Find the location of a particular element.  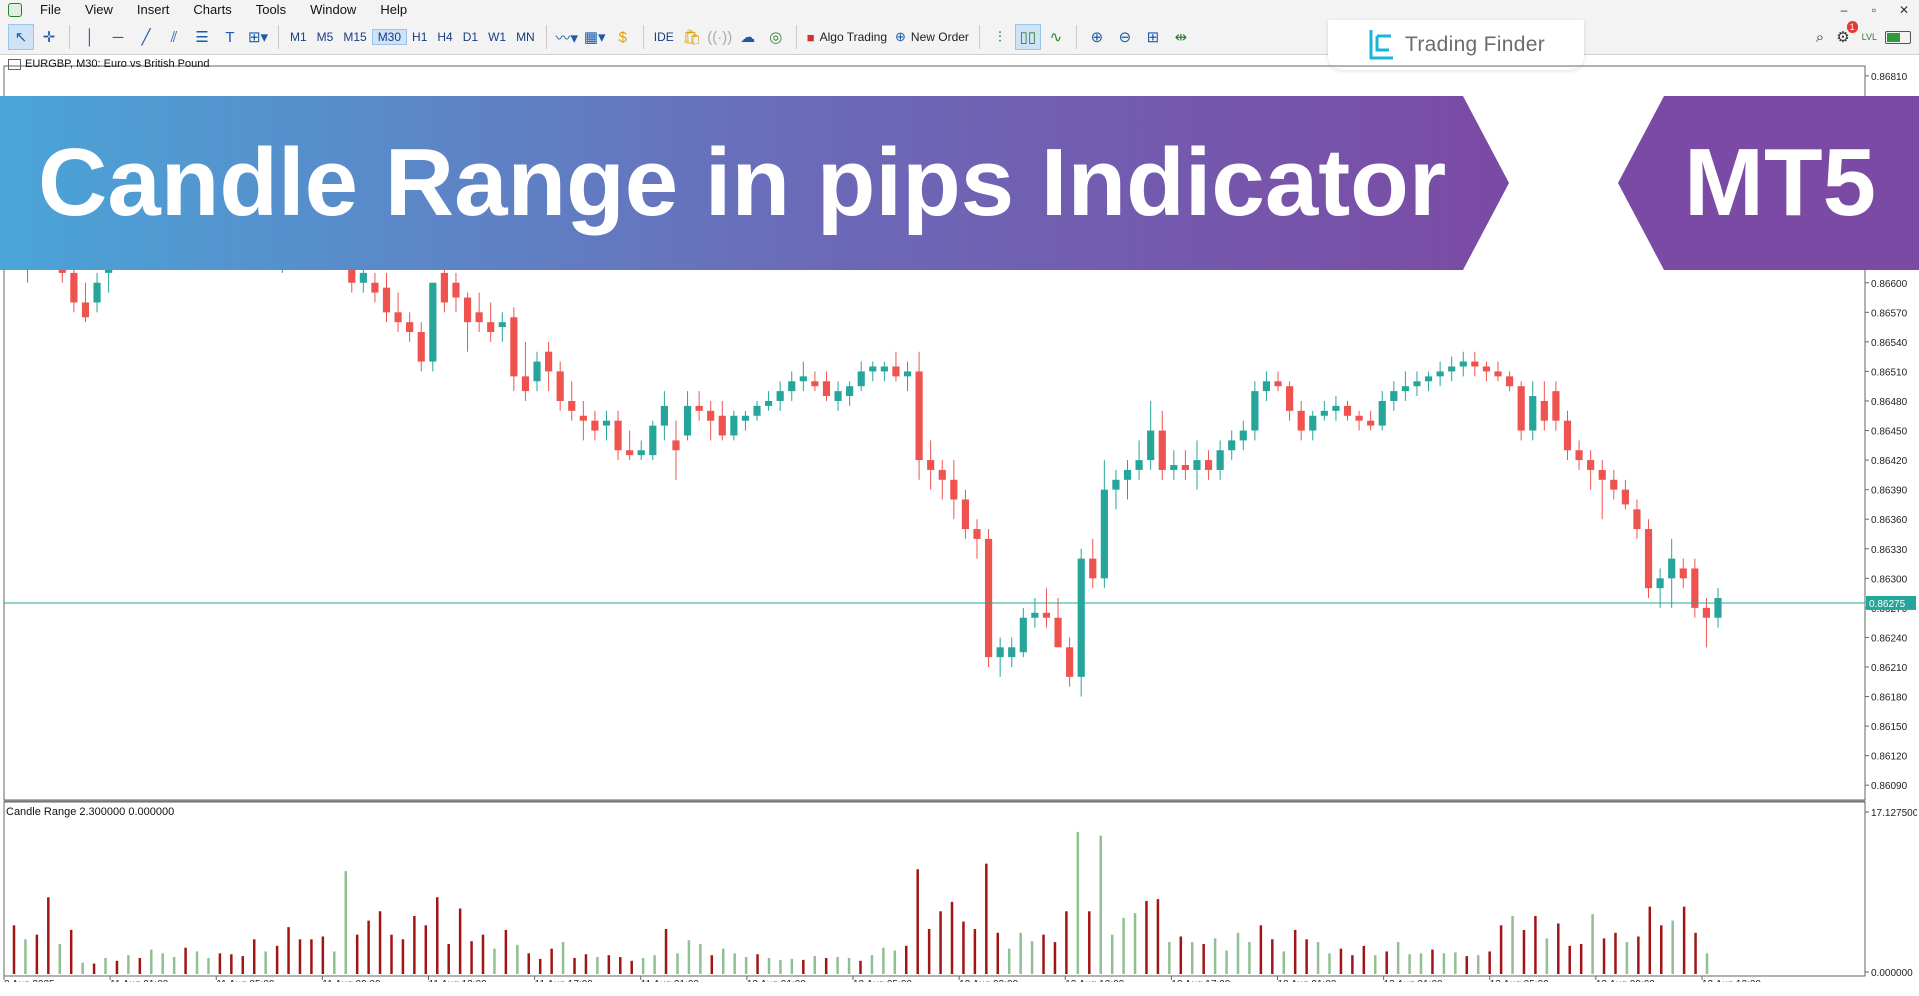

channel-icon: ⫽ is located at coordinates (174, 37).